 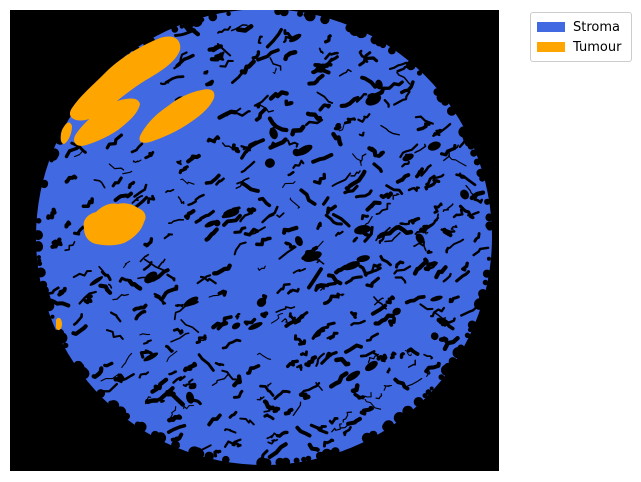 What do you see at coordinates (59, 324) in the screenshot?
I see `tumour-region` at bounding box center [59, 324].